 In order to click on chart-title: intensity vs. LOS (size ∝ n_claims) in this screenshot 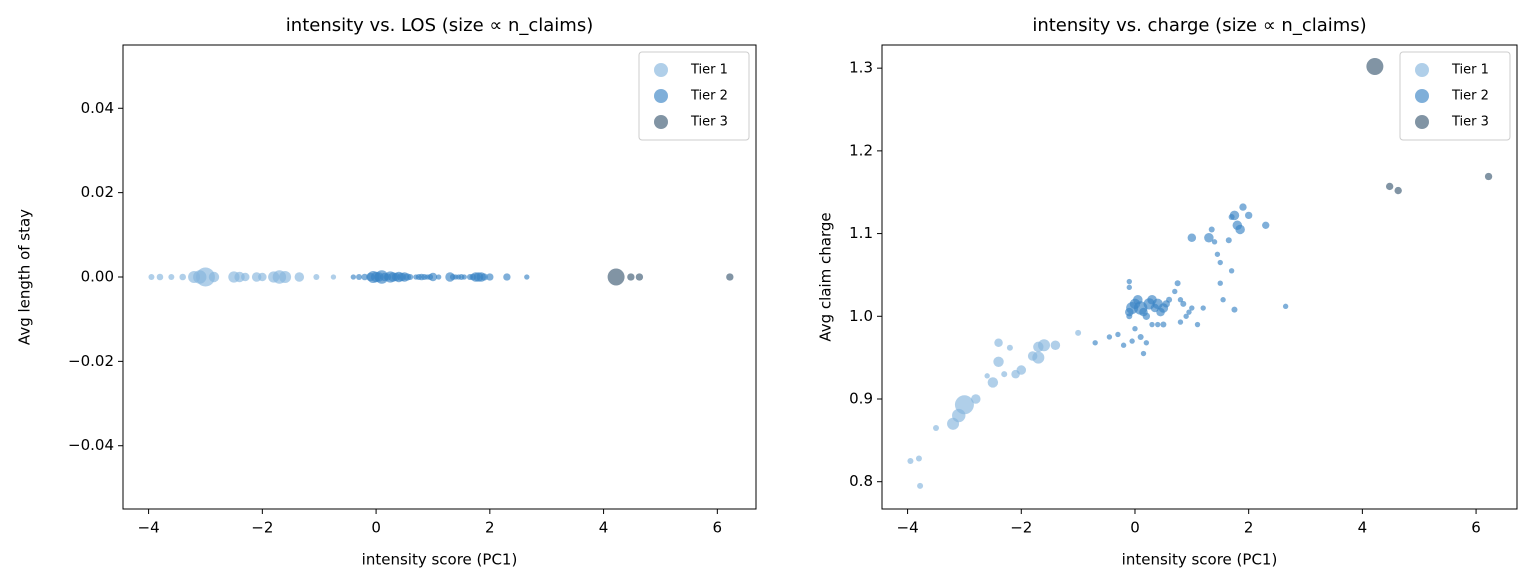, I will do `click(439, 25)`.